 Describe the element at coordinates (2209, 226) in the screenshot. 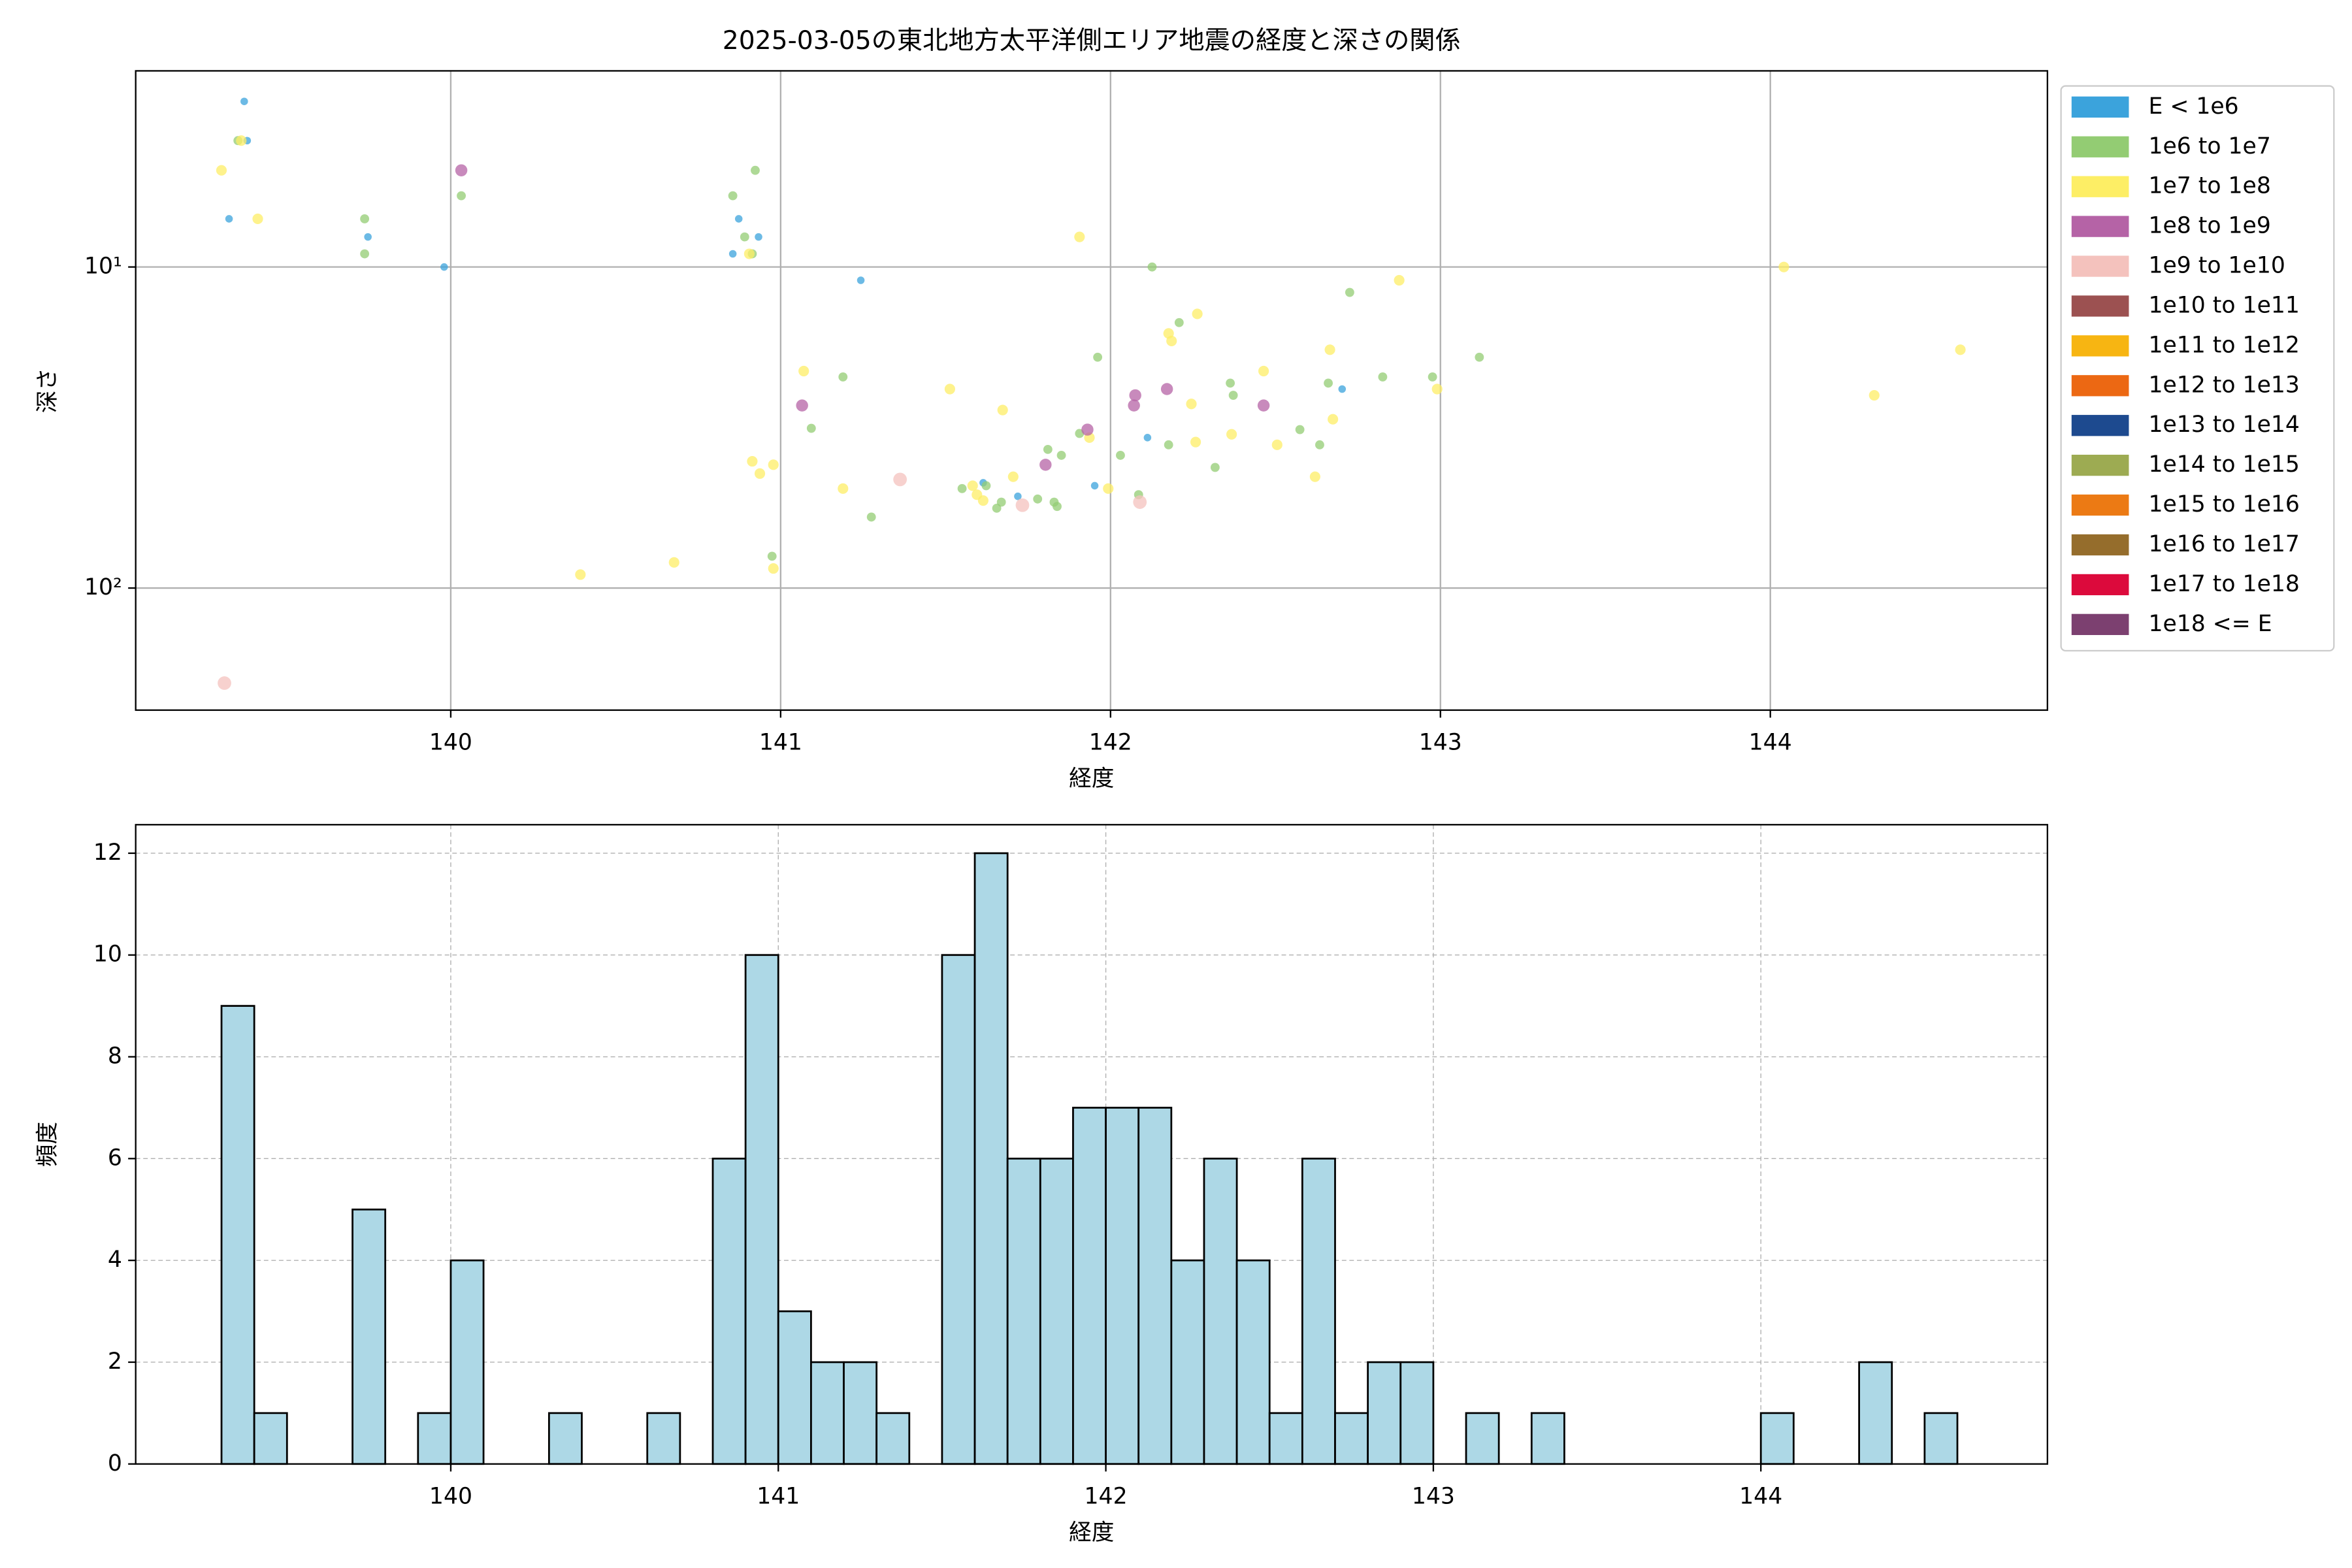

I see `legend-label: 1e8 to 1e9` at that location.